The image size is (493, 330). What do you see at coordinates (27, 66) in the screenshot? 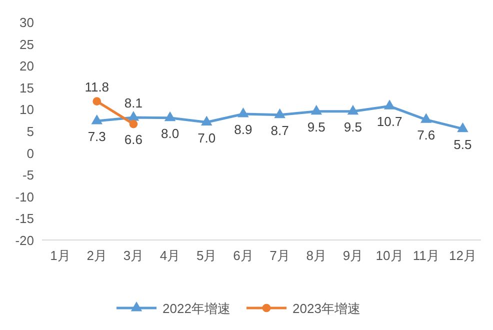
I see `y-tick-label: 20` at bounding box center [27, 66].